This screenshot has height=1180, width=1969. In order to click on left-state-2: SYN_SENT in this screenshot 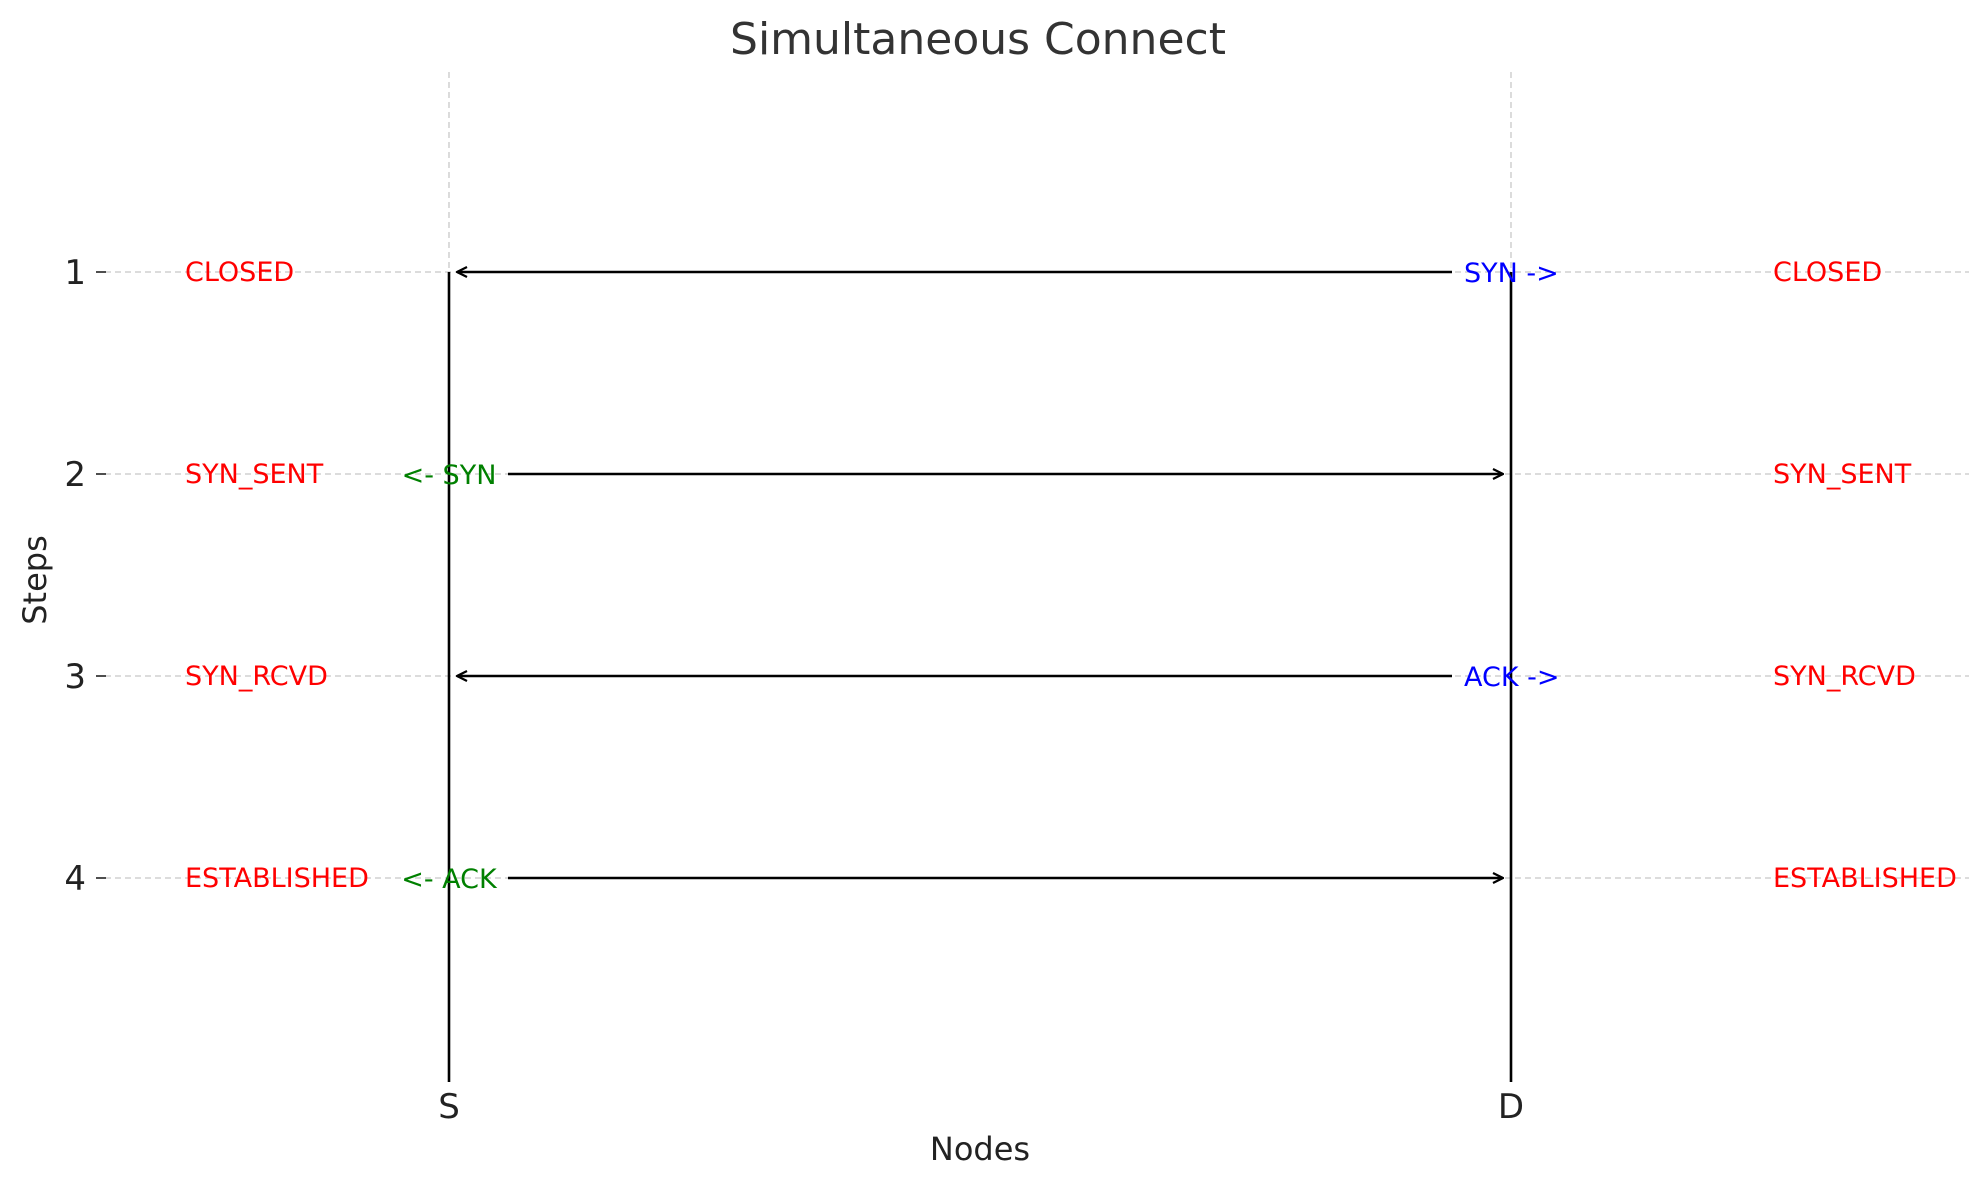, I will do `click(254, 474)`.